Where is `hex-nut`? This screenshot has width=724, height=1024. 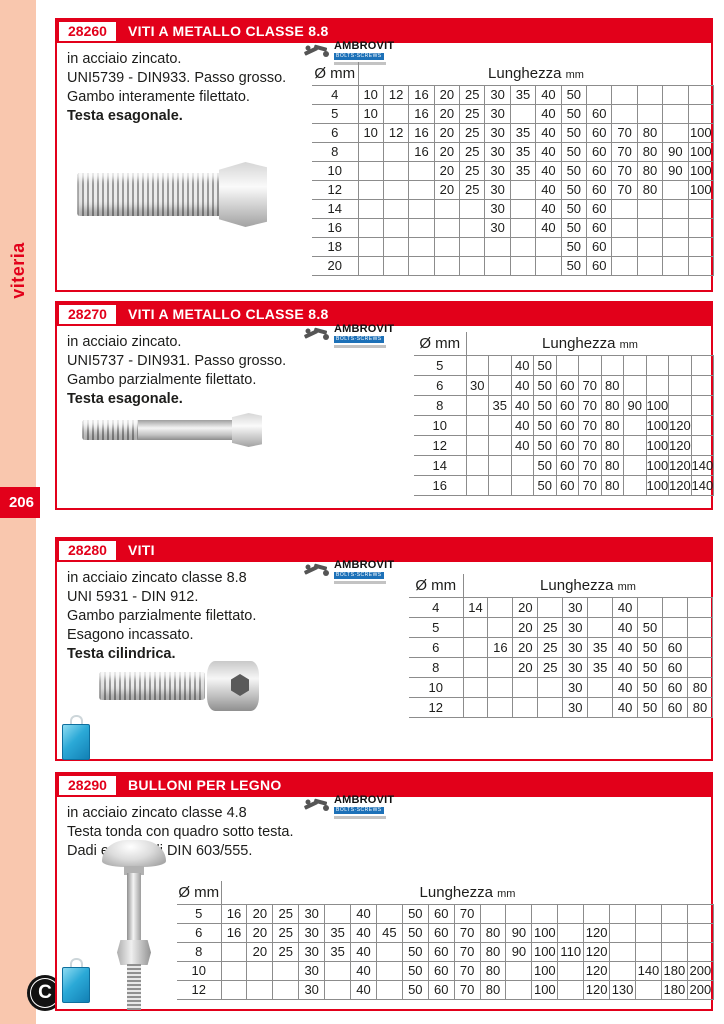
hex-nut is located at coordinates (134, 952).